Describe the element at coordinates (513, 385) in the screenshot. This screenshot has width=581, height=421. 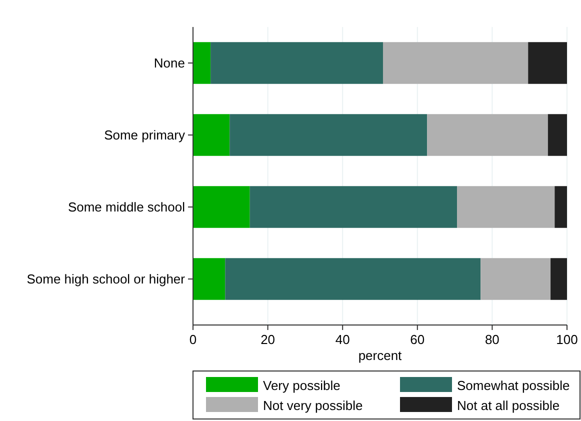
I see `legend-label: Somewhat possible` at that location.